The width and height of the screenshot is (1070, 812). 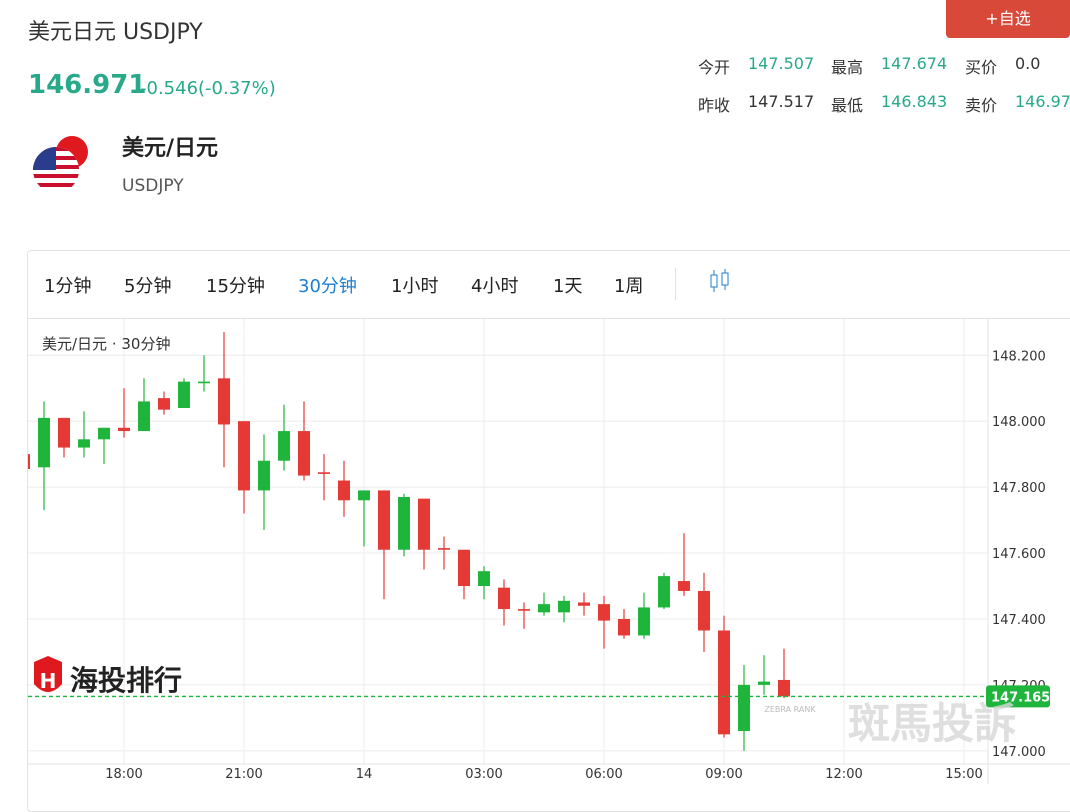 I want to click on stat-label: 今开, so click(x=714, y=67).